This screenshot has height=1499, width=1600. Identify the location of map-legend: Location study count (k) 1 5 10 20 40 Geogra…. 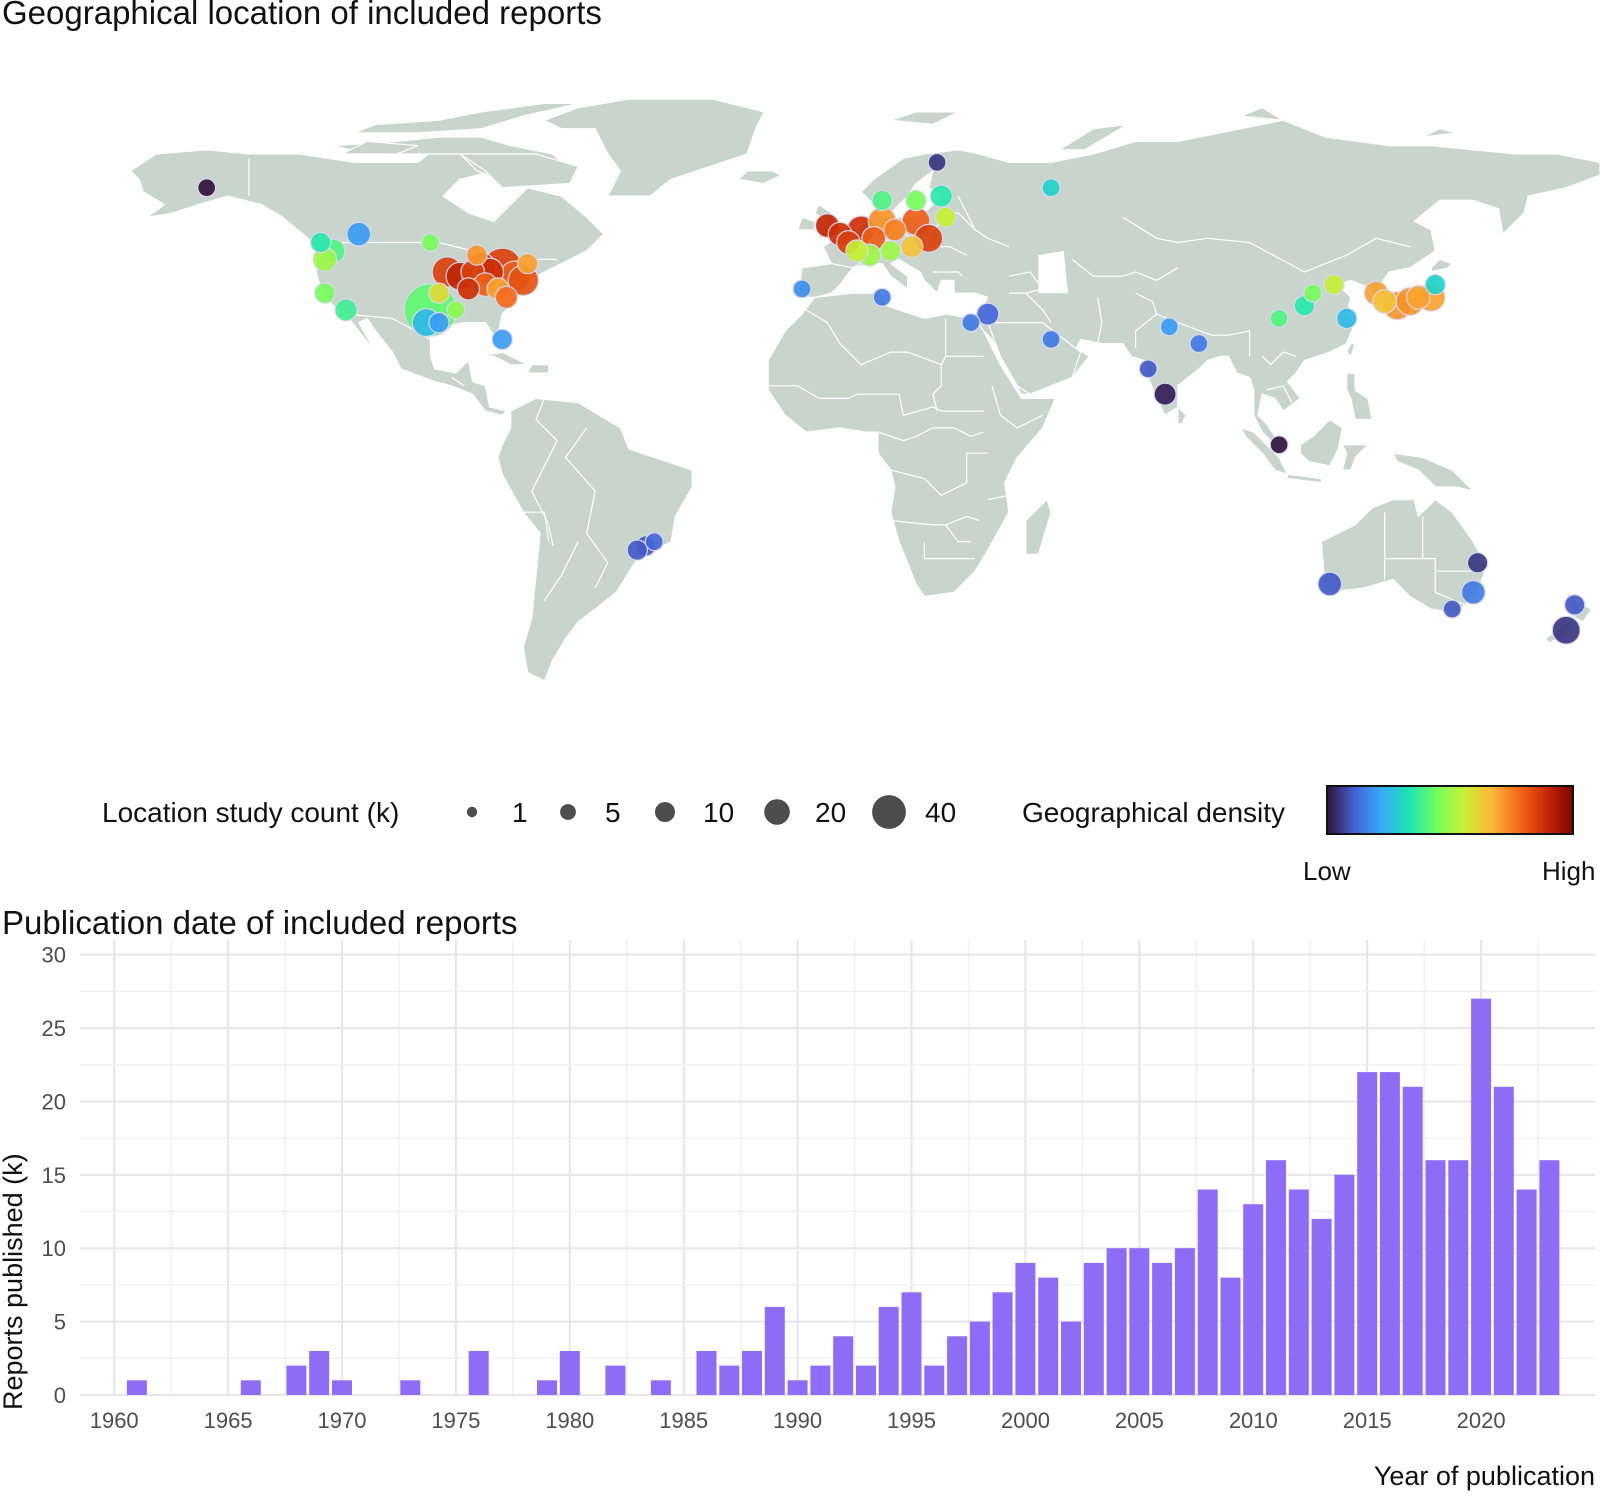
(848, 835).